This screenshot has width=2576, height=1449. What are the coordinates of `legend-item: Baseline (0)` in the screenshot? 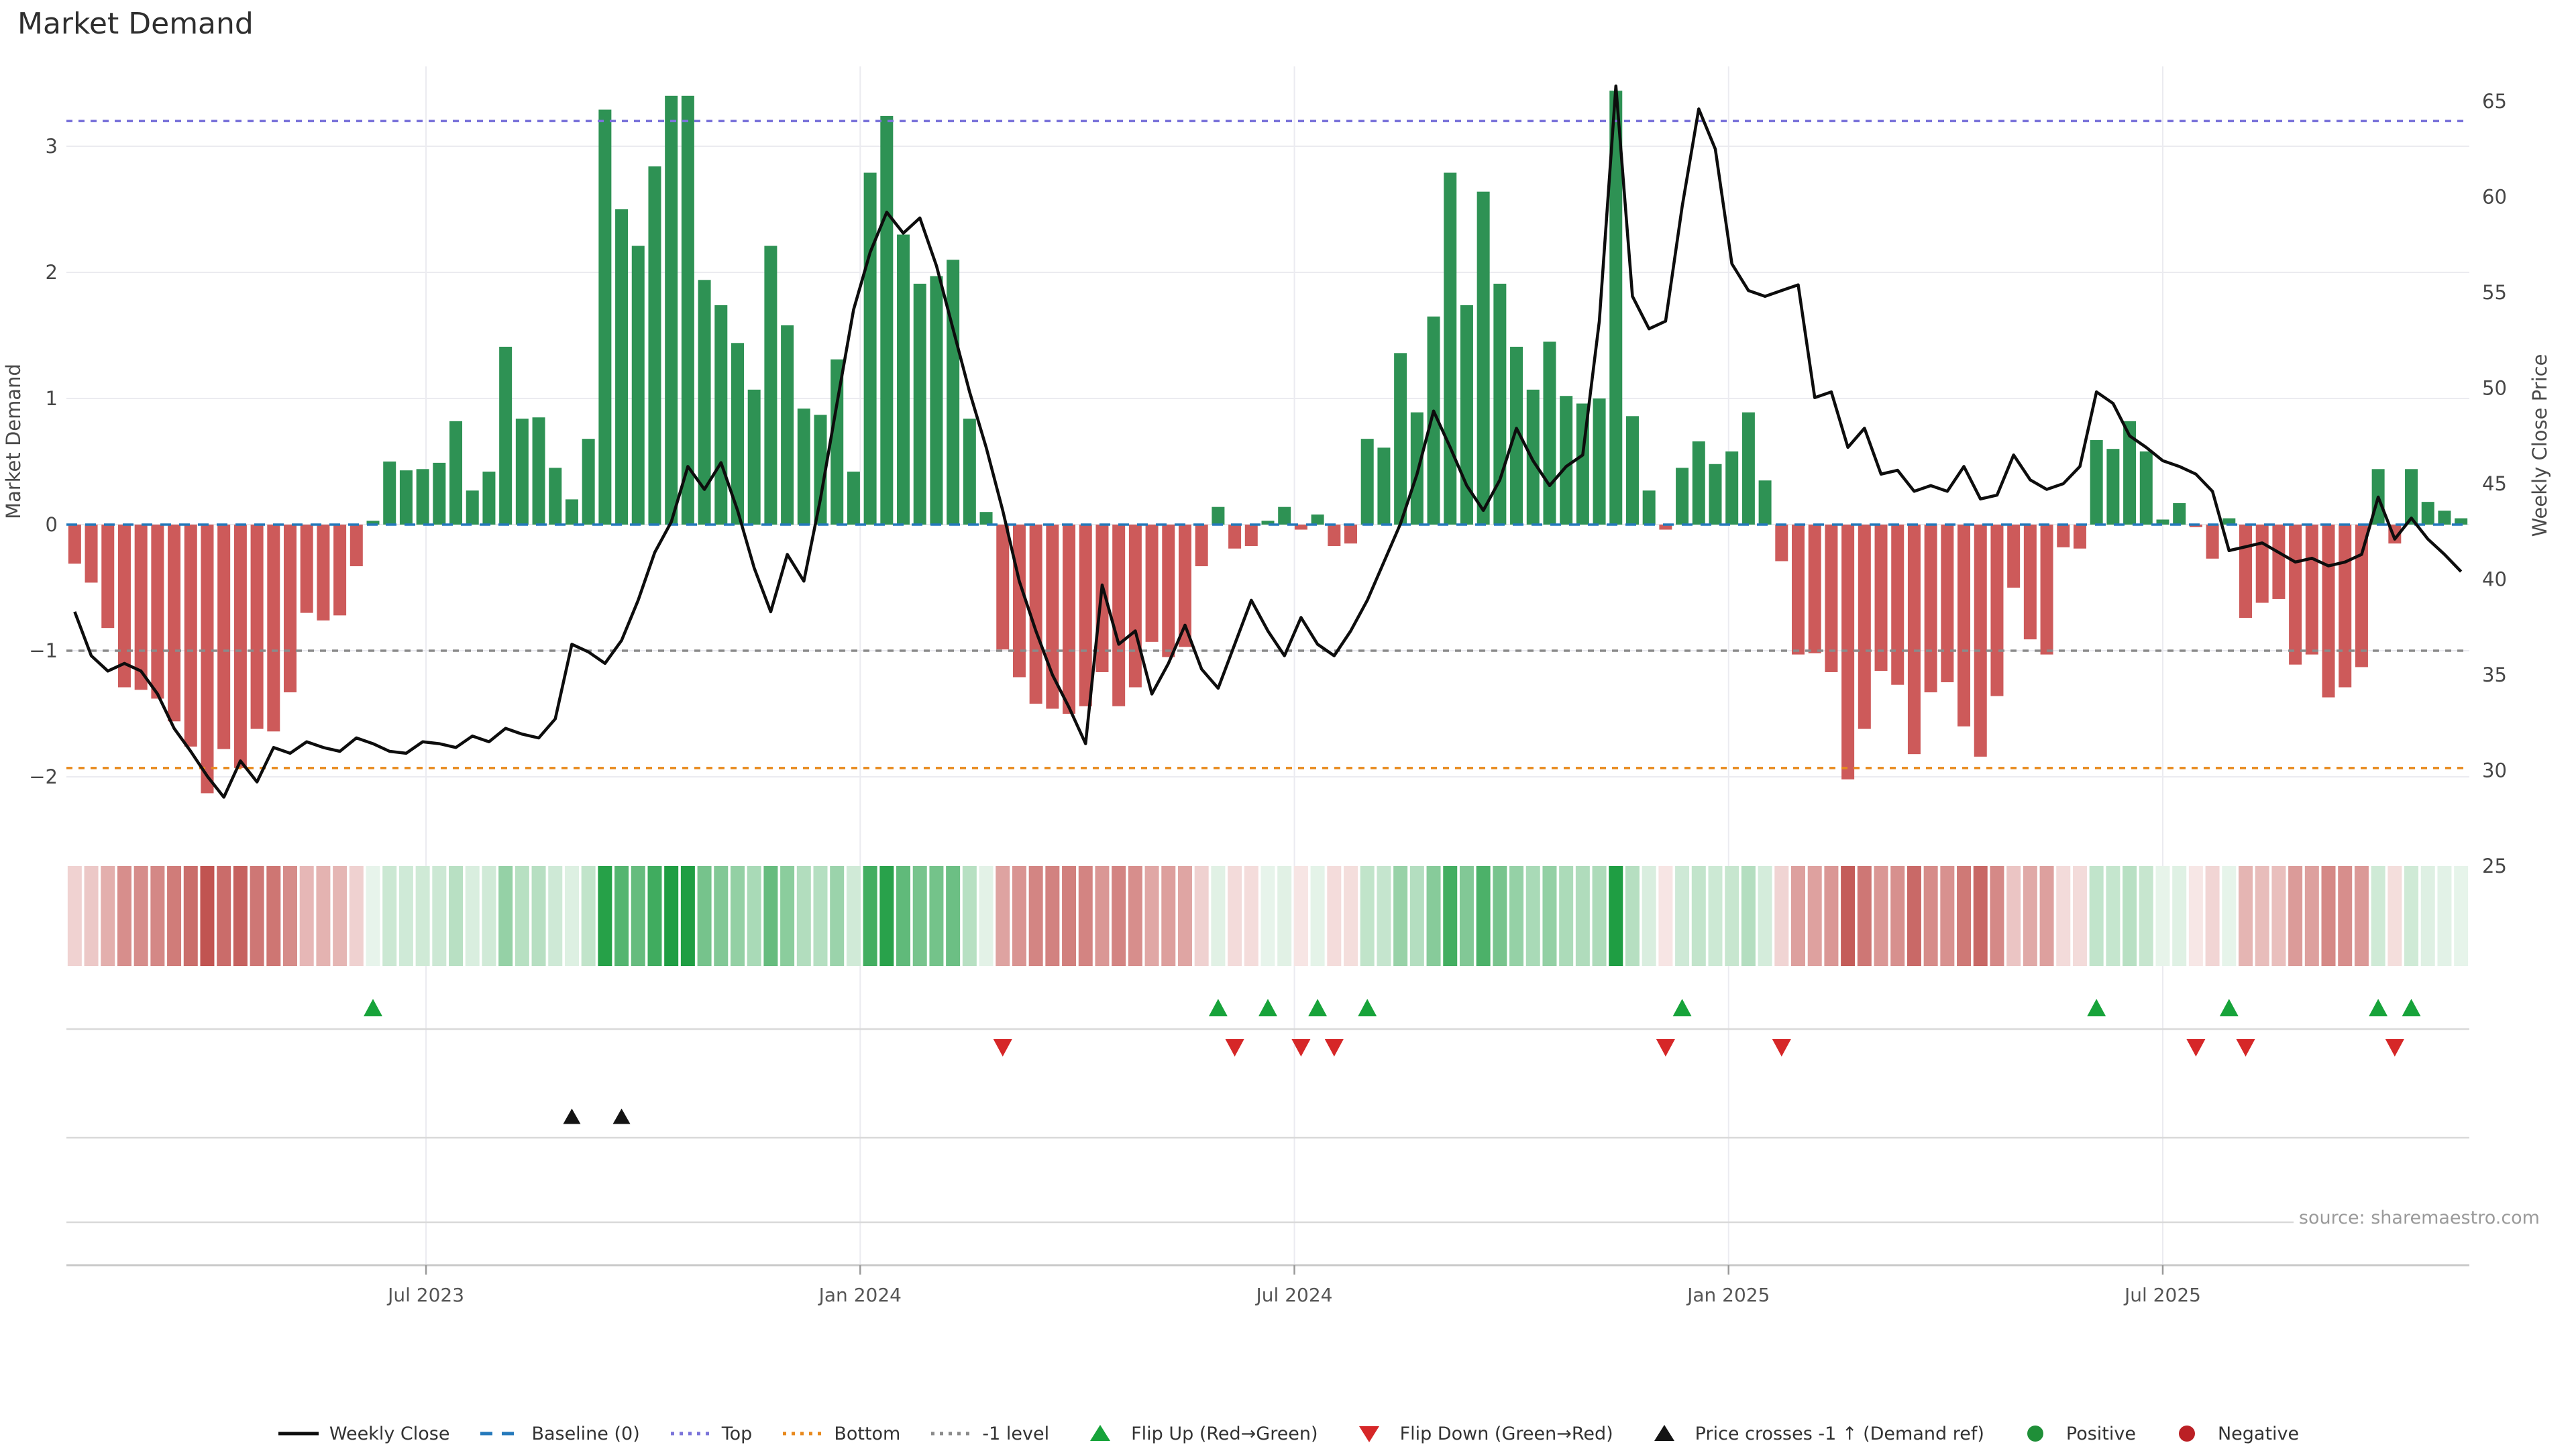 It's located at (559, 1433).